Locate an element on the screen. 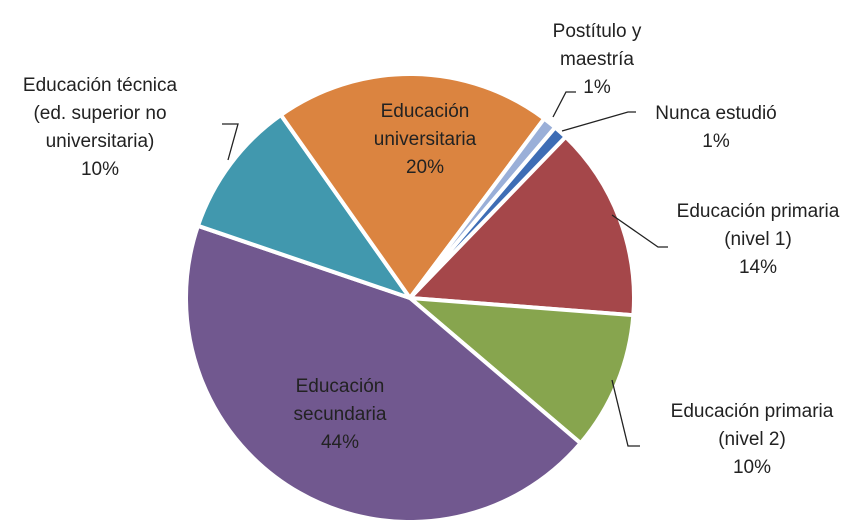  value-label: 20% is located at coordinates (425, 167).